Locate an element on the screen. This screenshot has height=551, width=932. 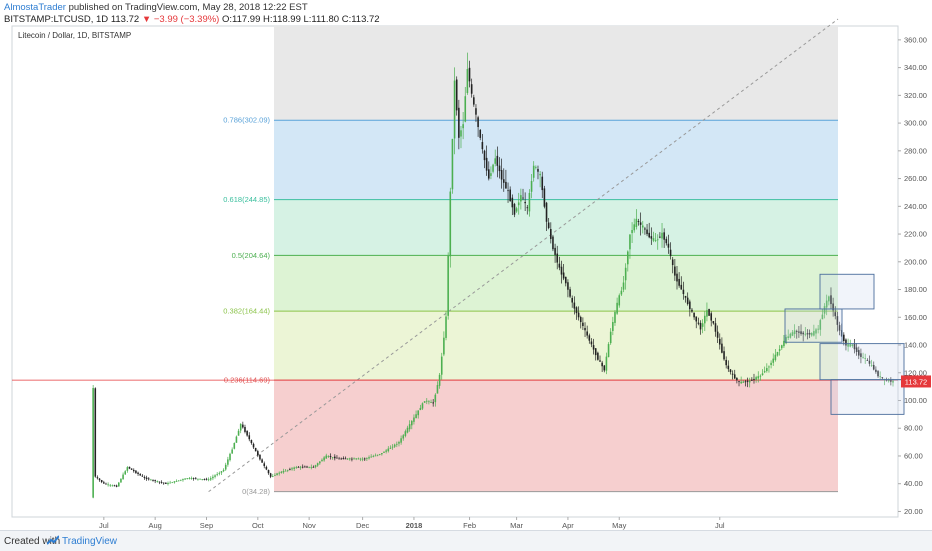
ohlc-text: O:117.99 H:118.99 L:111.80 C:113.72 is located at coordinates (300, 19).